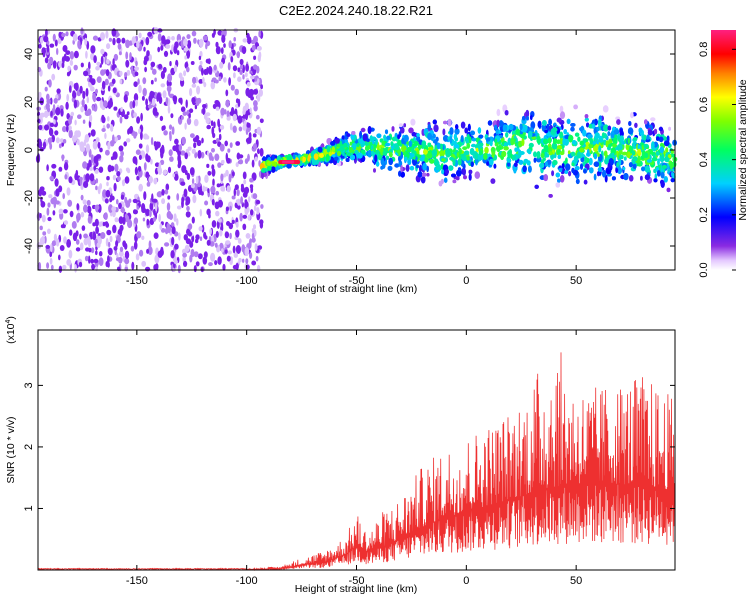 The height and width of the screenshot is (600, 750). Describe the element at coordinates (356, 10) in the screenshot. I see `chart-title: C2E2.2024.240.18.22.R21` at that location.